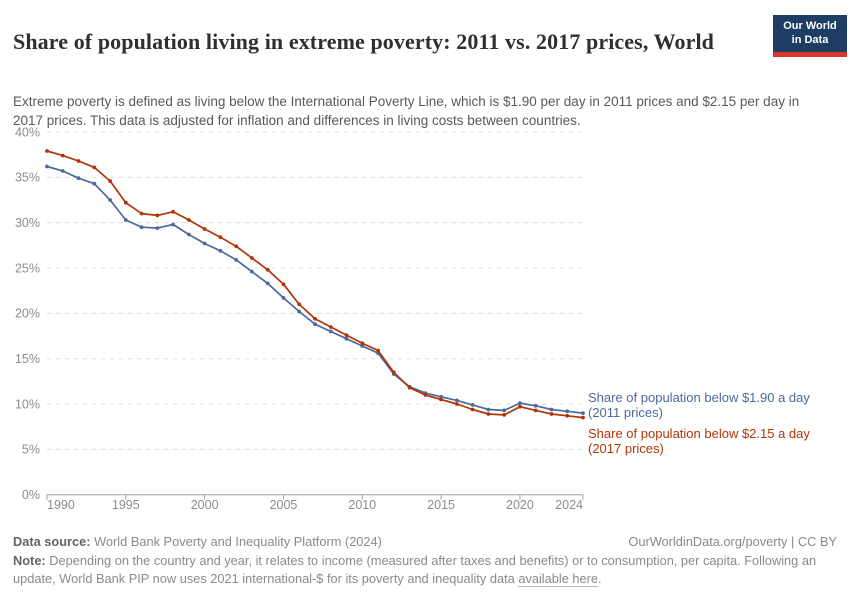 This screenshot has height=600, width=850. What do you see at coordinates (625, 413) in the screenshot?
I see `series-label-2011-line2: (2011 prices)` at bounding box center [625, 413].